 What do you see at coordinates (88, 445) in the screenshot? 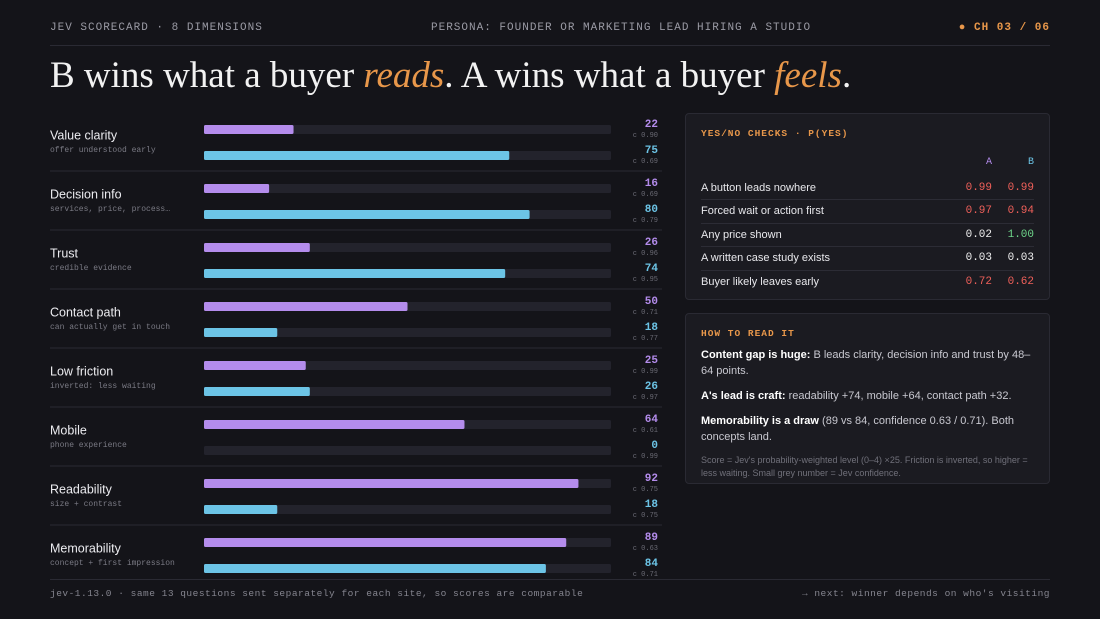
I see `dimension-subtitle: phone experience` at bounding box center [88, 445].